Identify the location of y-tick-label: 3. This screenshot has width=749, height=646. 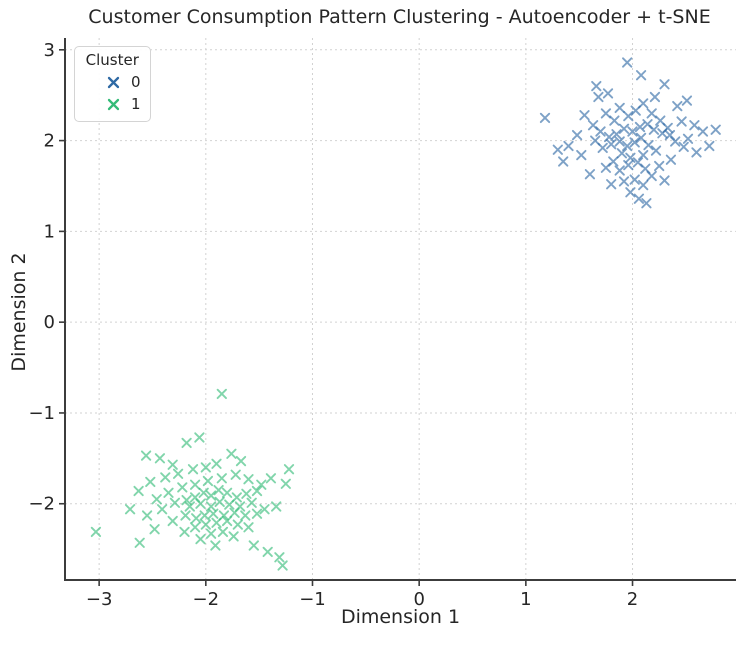
(49, 50).